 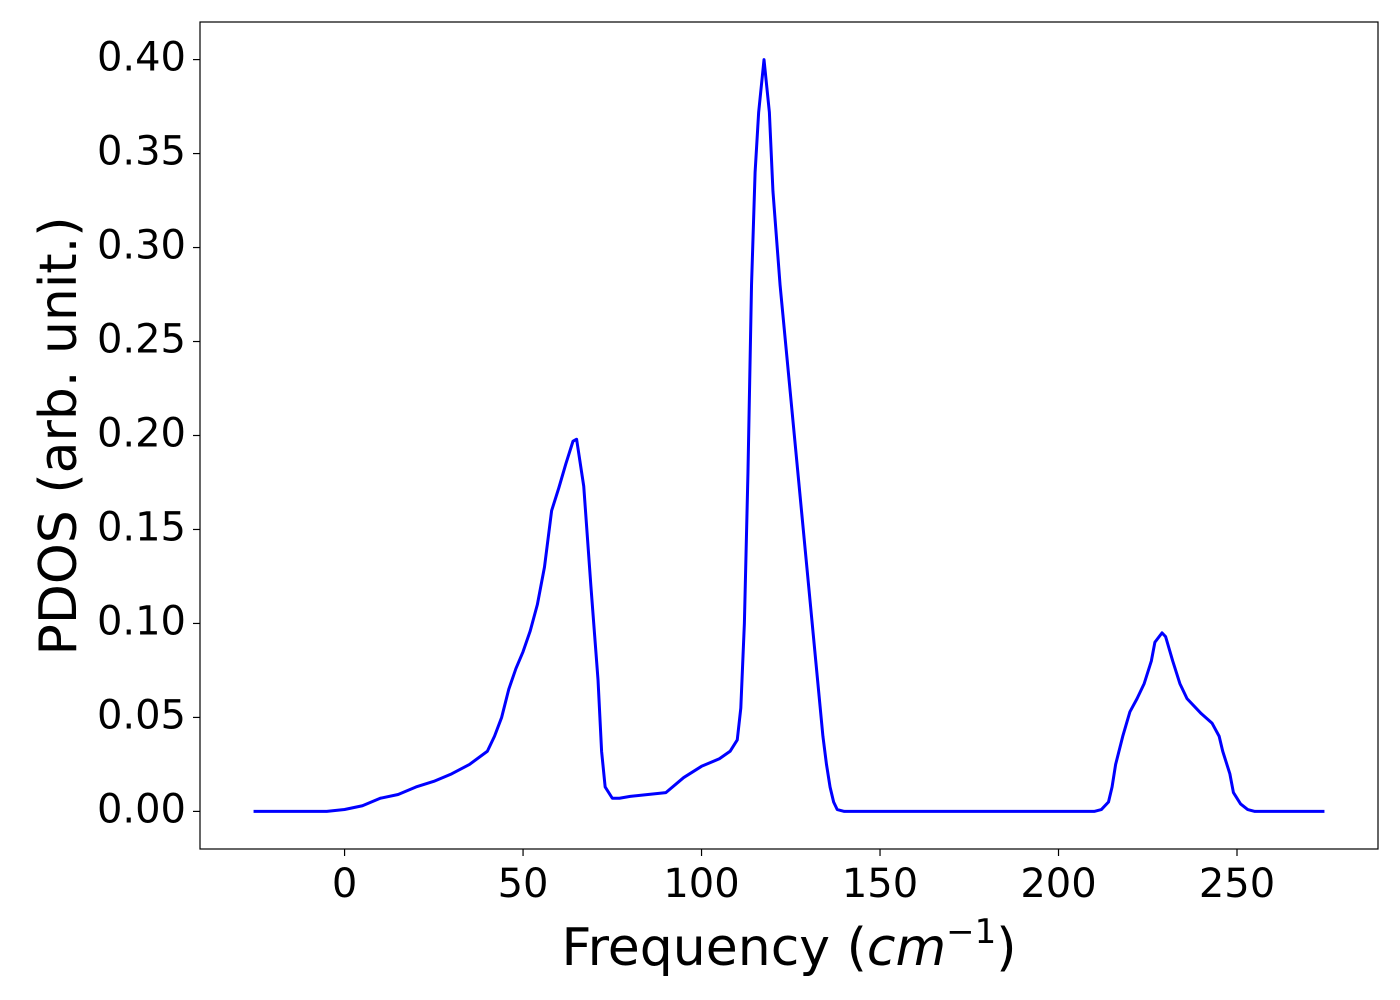 I want to click on y-tick-label: 0.35, so click(x=141, y=152).